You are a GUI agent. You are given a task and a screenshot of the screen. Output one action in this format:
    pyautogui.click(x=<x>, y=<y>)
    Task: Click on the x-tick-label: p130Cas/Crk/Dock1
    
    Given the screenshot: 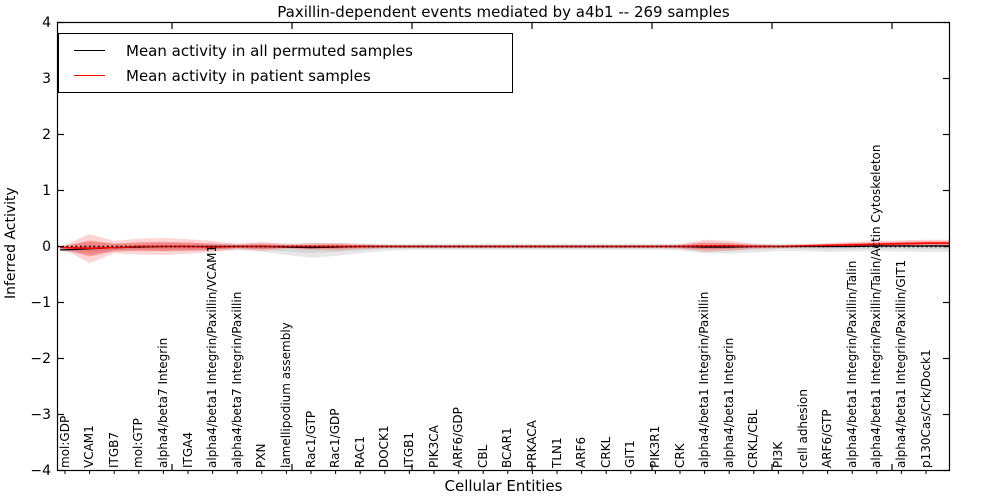 What is the action you would take?
    pyautogui.click(x=925, y=408)
    